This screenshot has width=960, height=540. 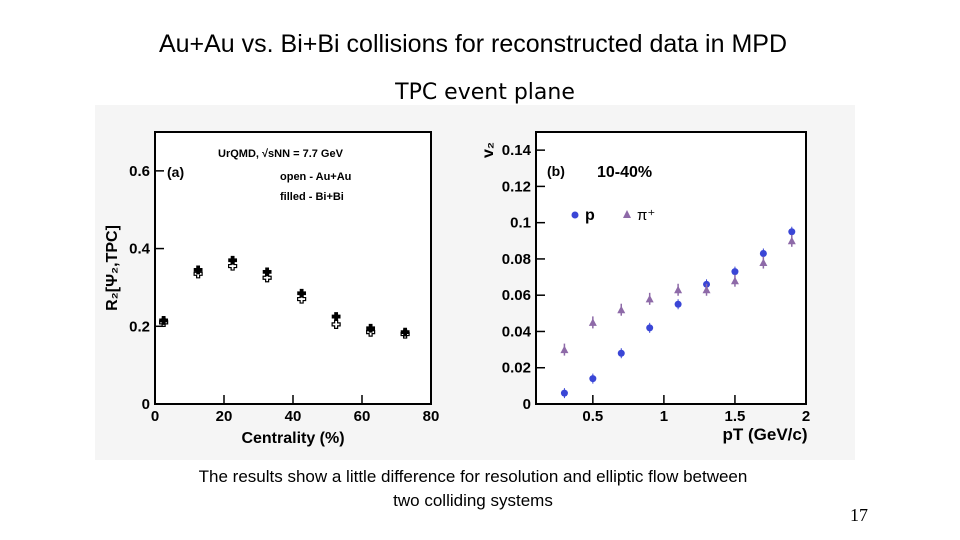 I want to click on panel-b-xlabel: pT (GeV/c), so click(x=764, y=434).